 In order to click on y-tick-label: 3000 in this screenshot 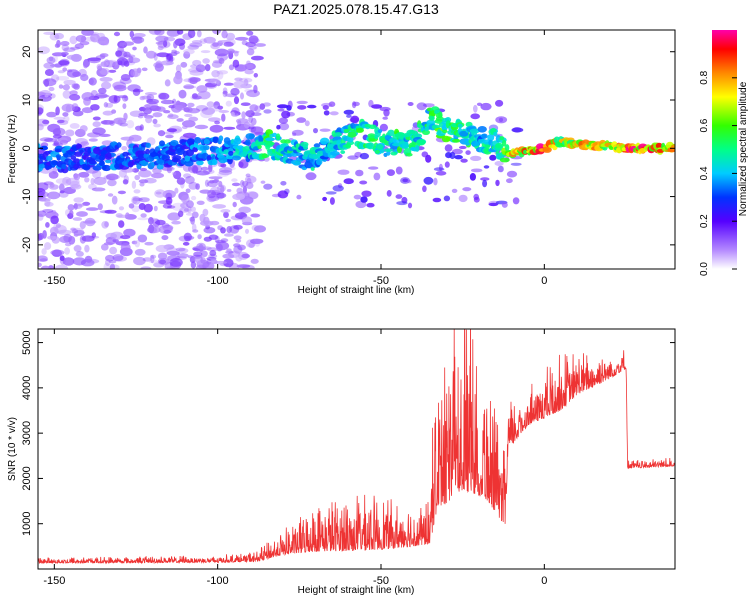, I will do `click(27, 433)`.